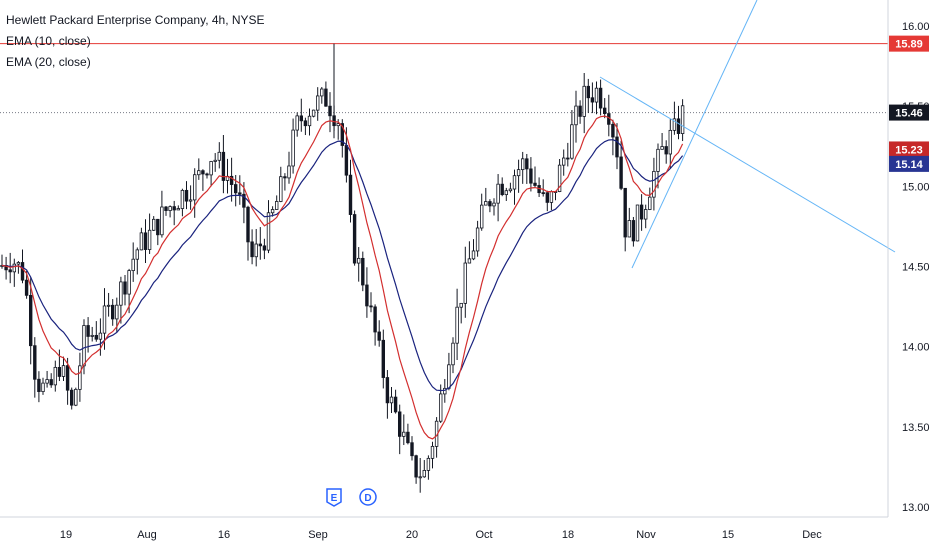 The height and width of the screenshot is (550, 932). What do you see at coordinates (368, 497) in the screenshot?
I see `dividend-marker-icon` at bounding box center [368, 497].